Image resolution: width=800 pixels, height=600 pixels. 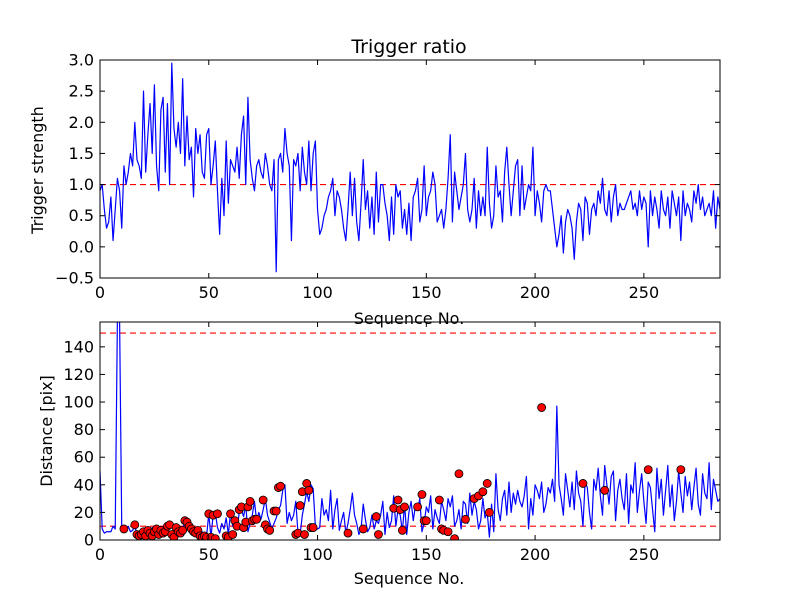 I want to click on bottom-ytick-label-7: 140, so click(x=78, y=346).